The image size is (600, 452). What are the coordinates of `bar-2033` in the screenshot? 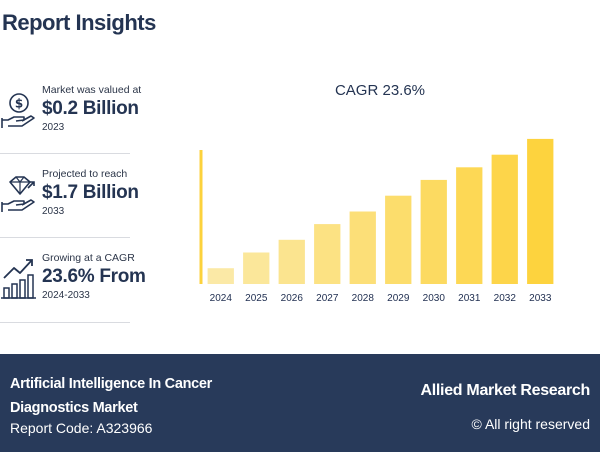 It's located at (540, 211).